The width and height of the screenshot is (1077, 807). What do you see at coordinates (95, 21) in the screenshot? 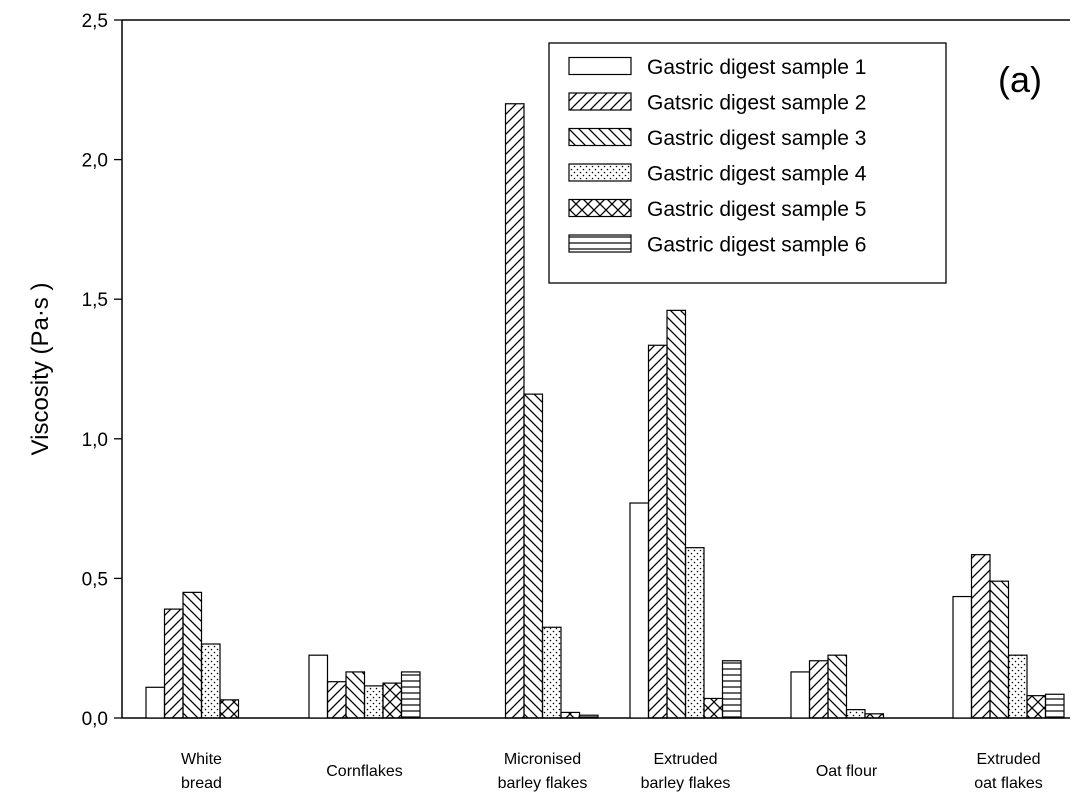
I see `y-tick-label: 2,5` at bounding box center [95, 21].